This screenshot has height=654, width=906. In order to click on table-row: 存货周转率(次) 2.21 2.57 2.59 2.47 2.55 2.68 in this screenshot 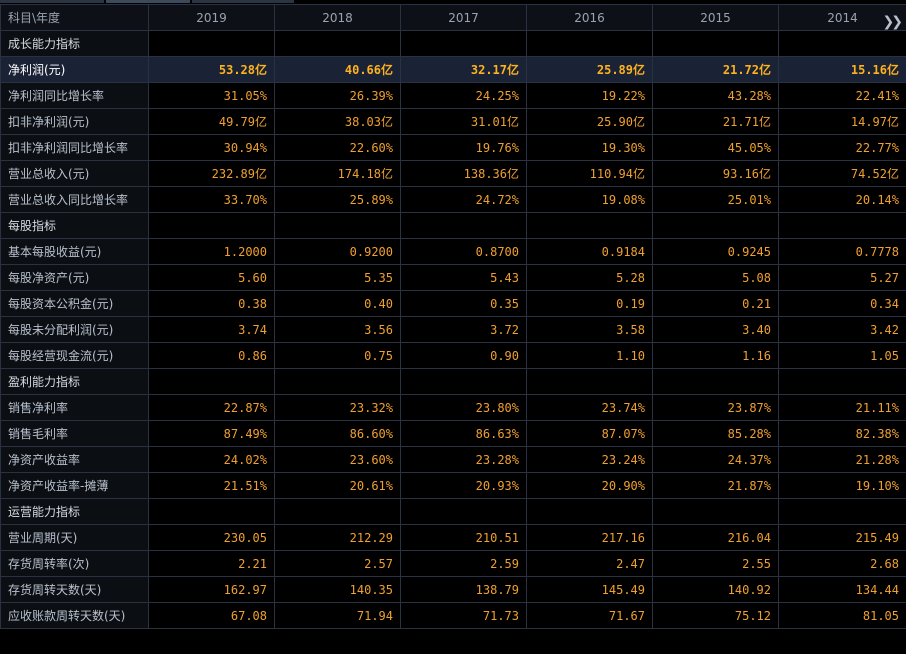, I will do `click(453, 563)`.